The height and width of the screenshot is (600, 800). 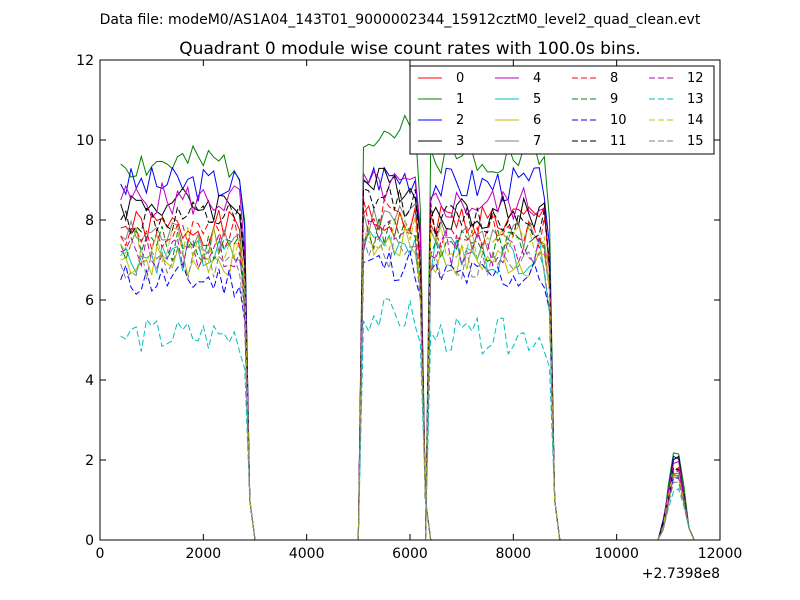 I want to click on y-tick-label-6: 12, so click(x=85, y=61).